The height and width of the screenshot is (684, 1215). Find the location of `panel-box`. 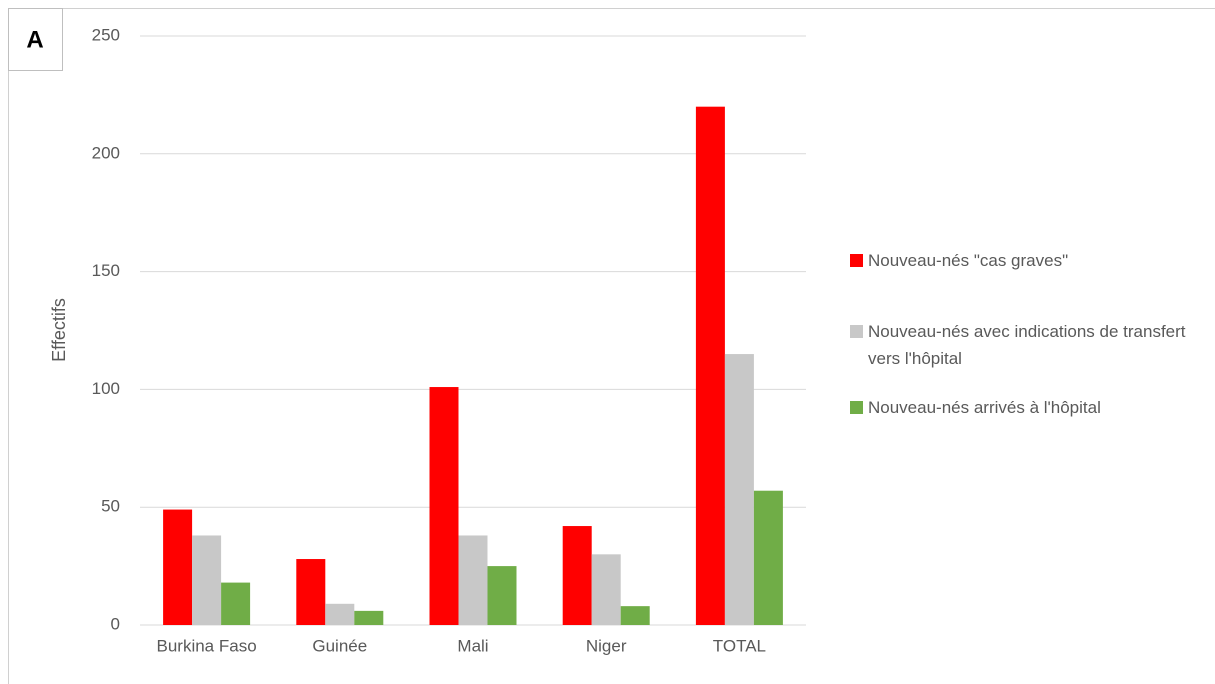

panel-box is located at coordinates (35, 39).